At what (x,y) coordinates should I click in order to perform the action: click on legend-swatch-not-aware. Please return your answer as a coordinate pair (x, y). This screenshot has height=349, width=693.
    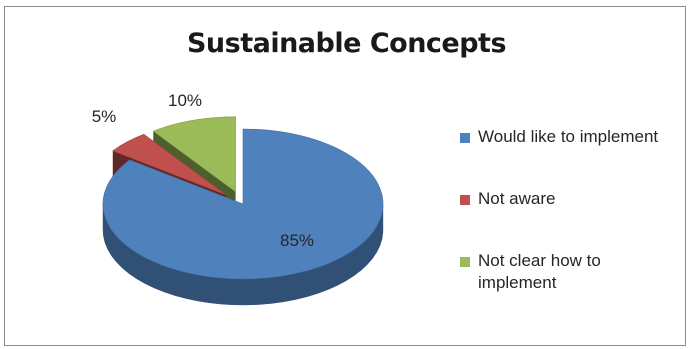
    Looking at the image, I should click on (465, 200).